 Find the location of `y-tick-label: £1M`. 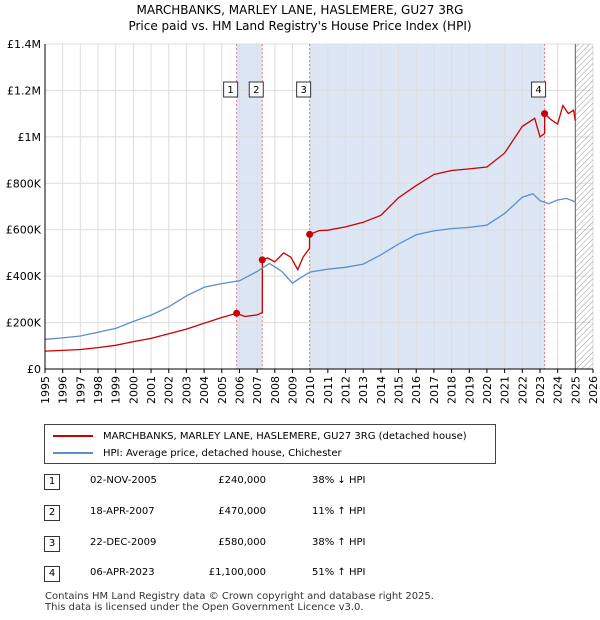

y-tick-label: £1M is located at coordinates (30, 137).